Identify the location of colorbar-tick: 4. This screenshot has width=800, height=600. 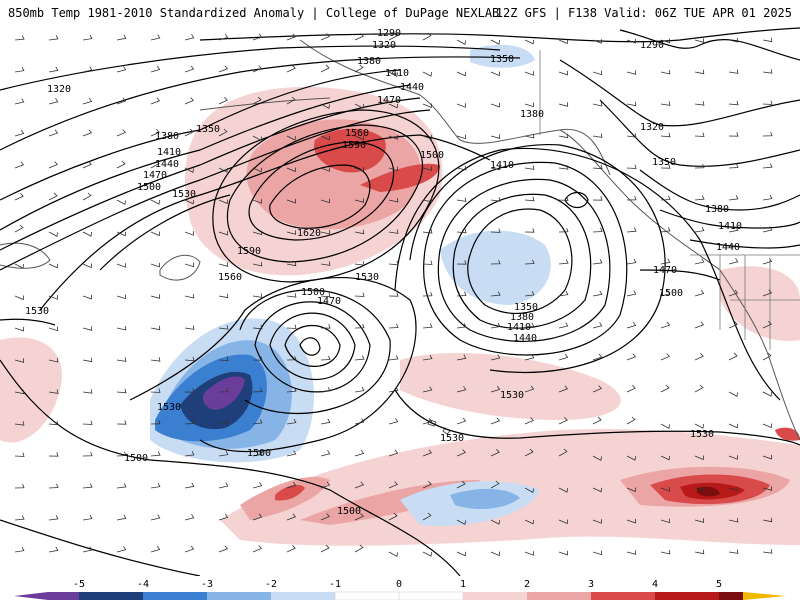
(655, 584).